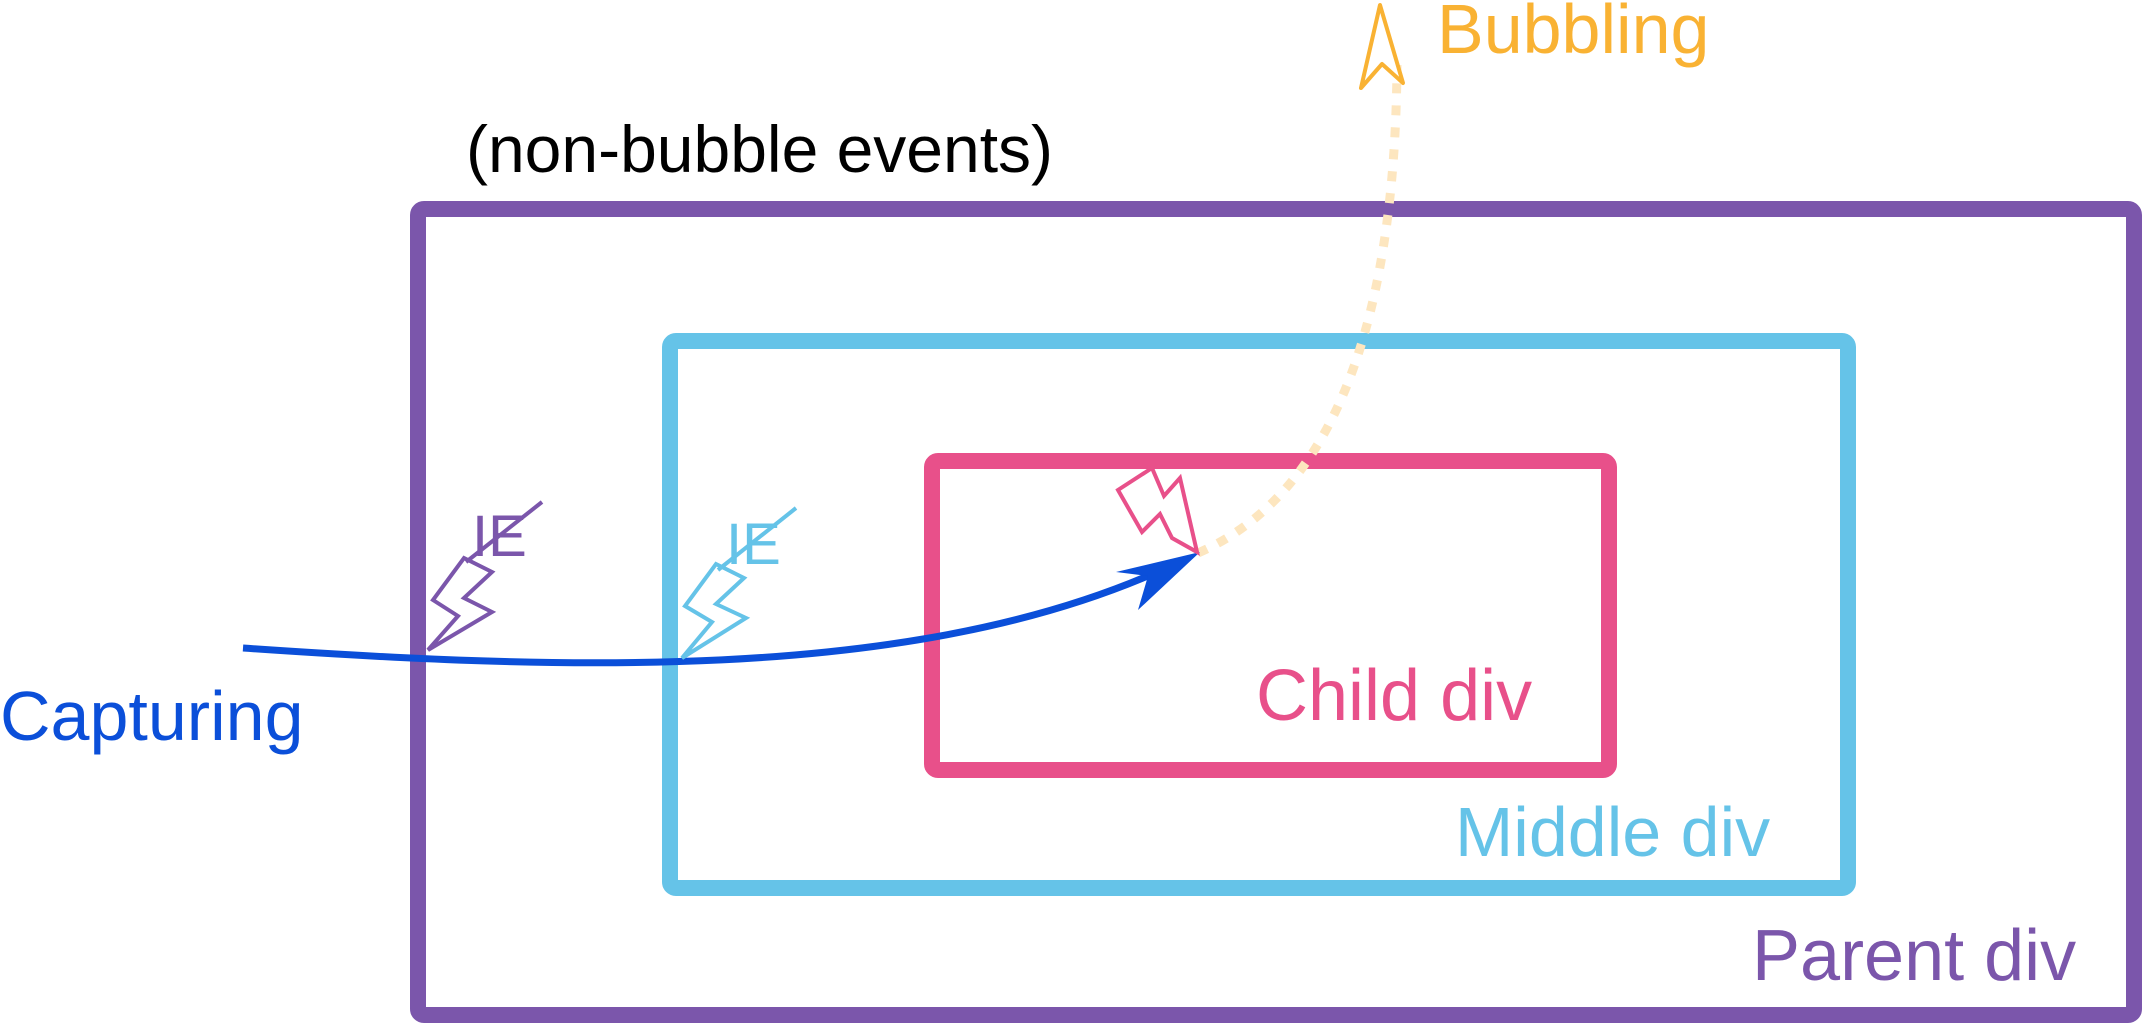 Image resolution: width=2147 pixels, height=1029 pixels. I want to click on bubbling-label: Bubbling, so click(1573, 34).